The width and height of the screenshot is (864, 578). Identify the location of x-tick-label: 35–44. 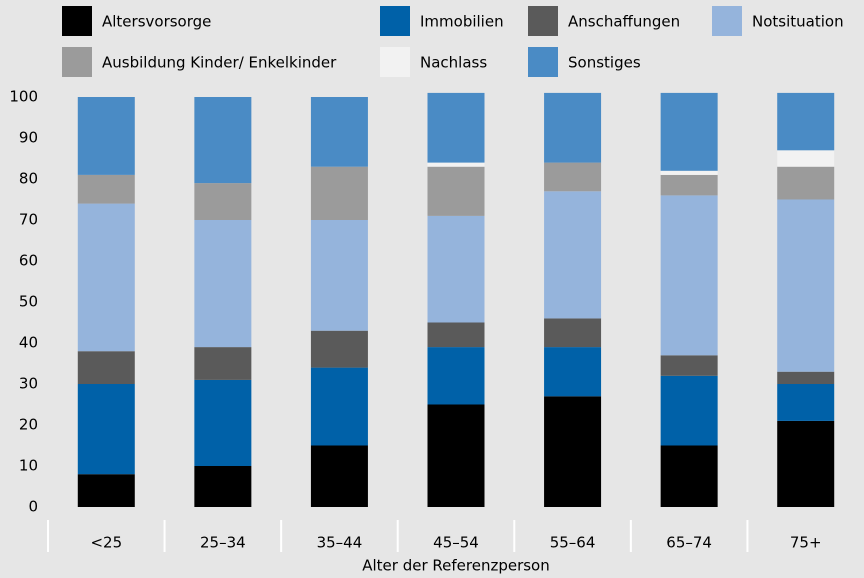
(340, 543).